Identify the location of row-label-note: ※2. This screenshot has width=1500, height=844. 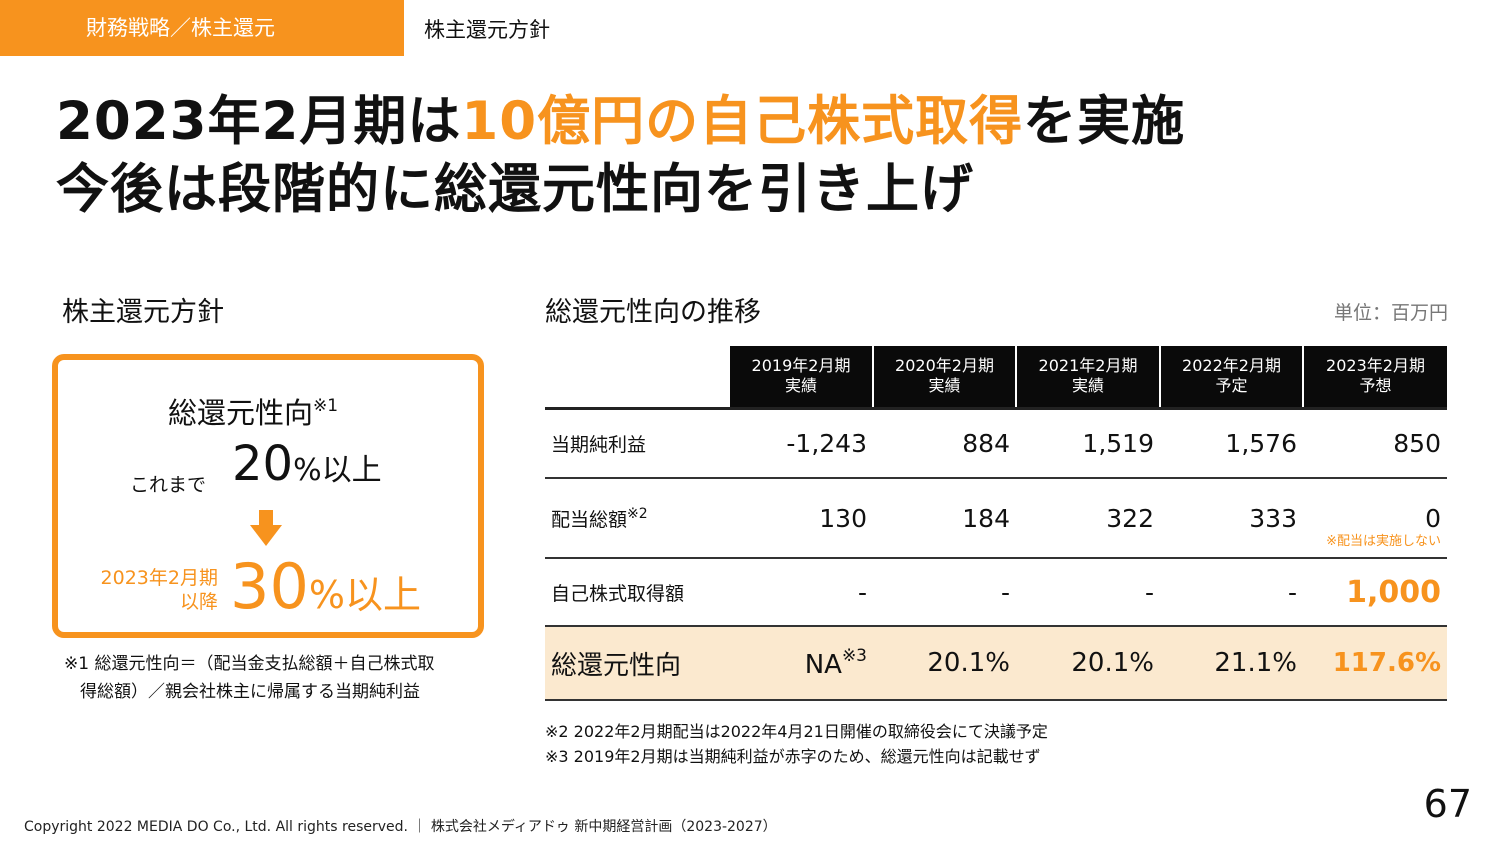
(637, 513).